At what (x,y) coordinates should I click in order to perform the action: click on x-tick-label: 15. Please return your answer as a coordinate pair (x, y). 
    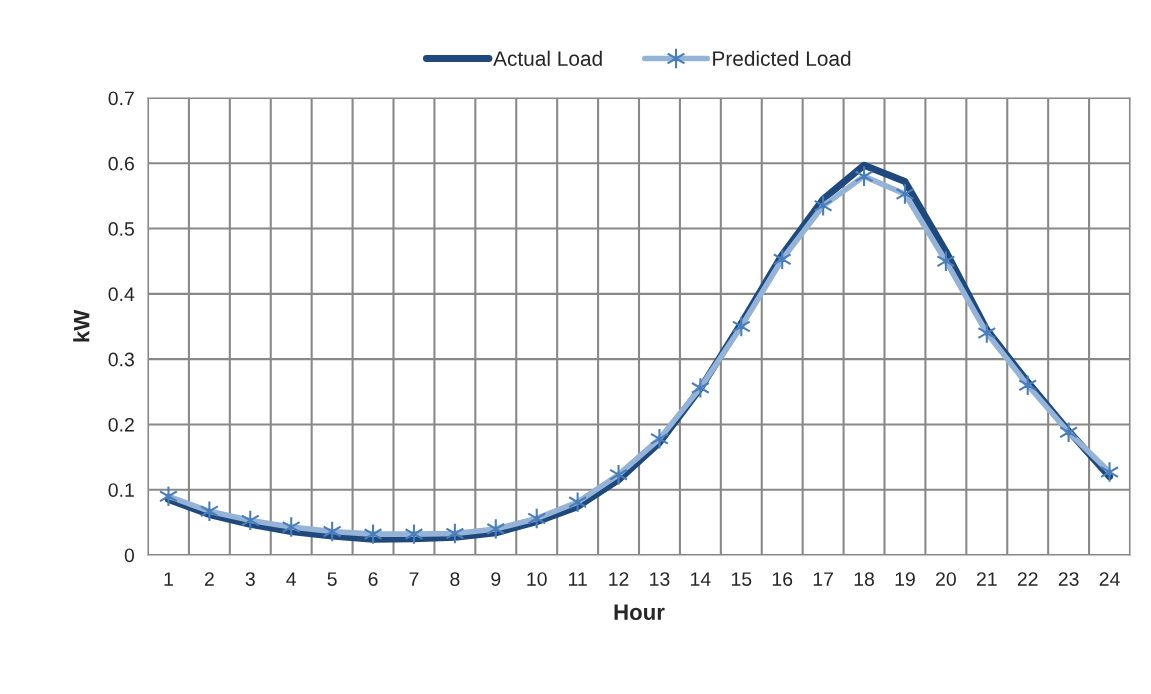
    Looking at the image, I should click on (741, 579).